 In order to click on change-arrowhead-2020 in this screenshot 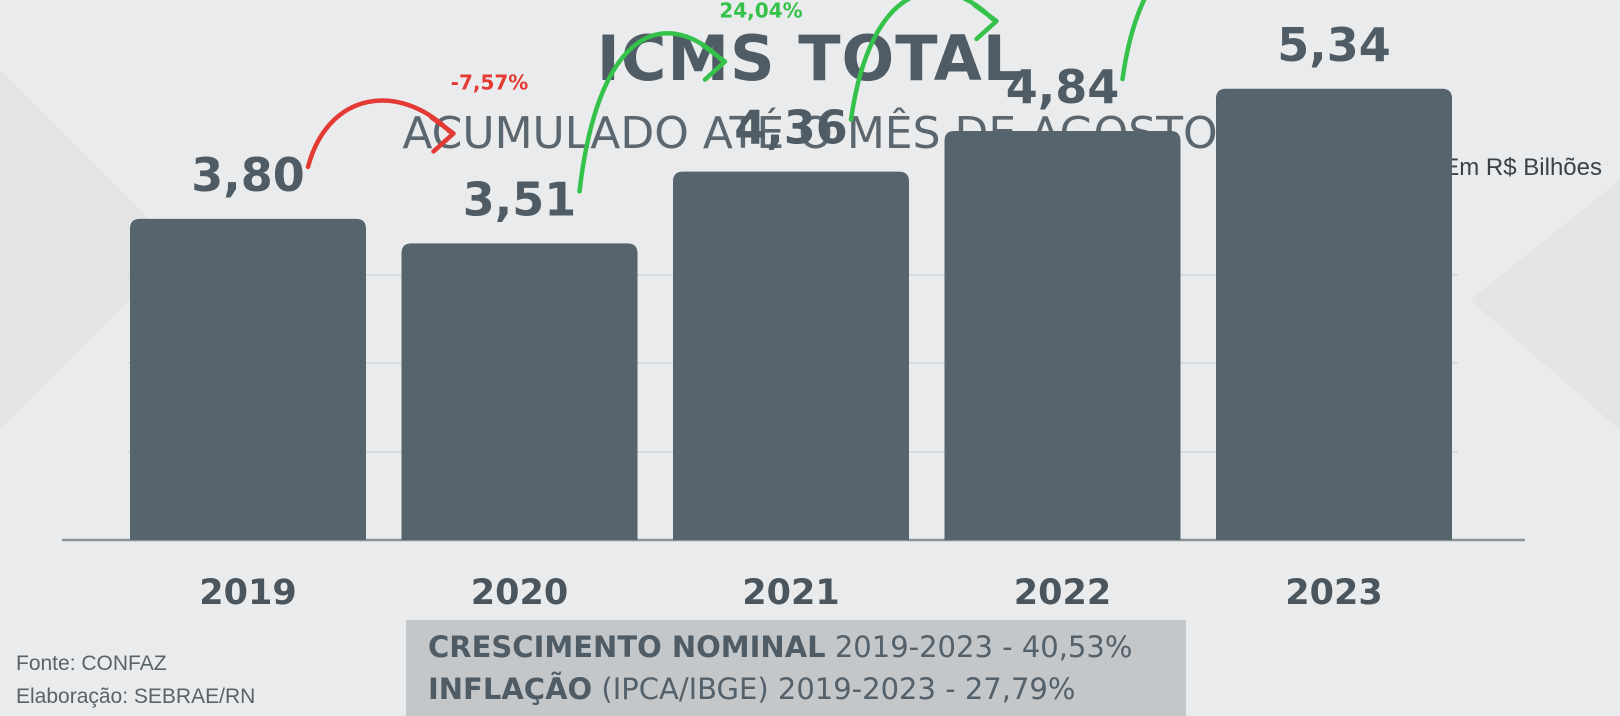, I will do `click(442, 134)`.